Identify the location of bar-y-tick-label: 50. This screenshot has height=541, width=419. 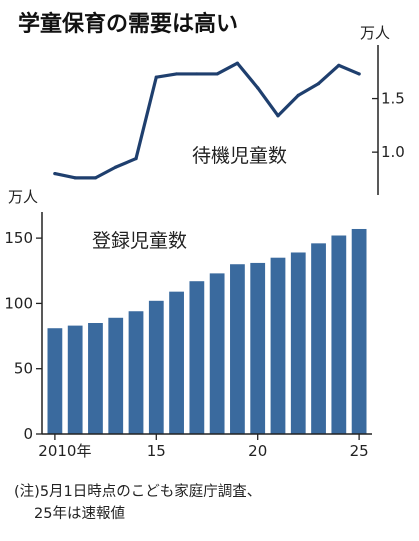
(23, 369).